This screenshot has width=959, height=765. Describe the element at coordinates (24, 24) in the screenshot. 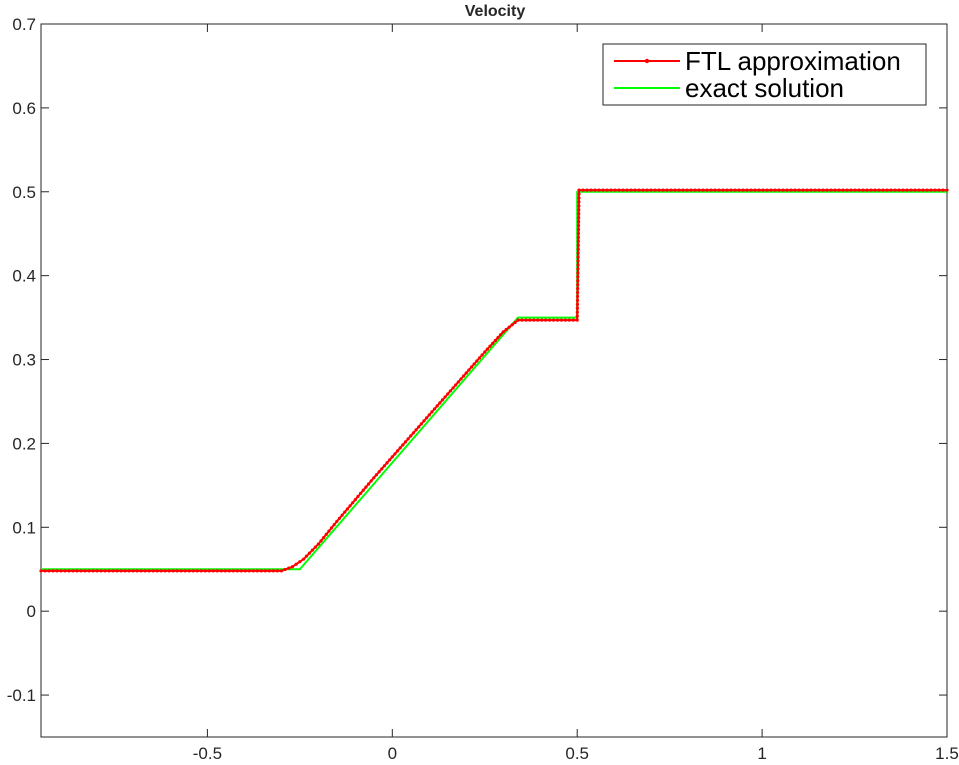

I see `y-tick-label: 0.7` at that location.